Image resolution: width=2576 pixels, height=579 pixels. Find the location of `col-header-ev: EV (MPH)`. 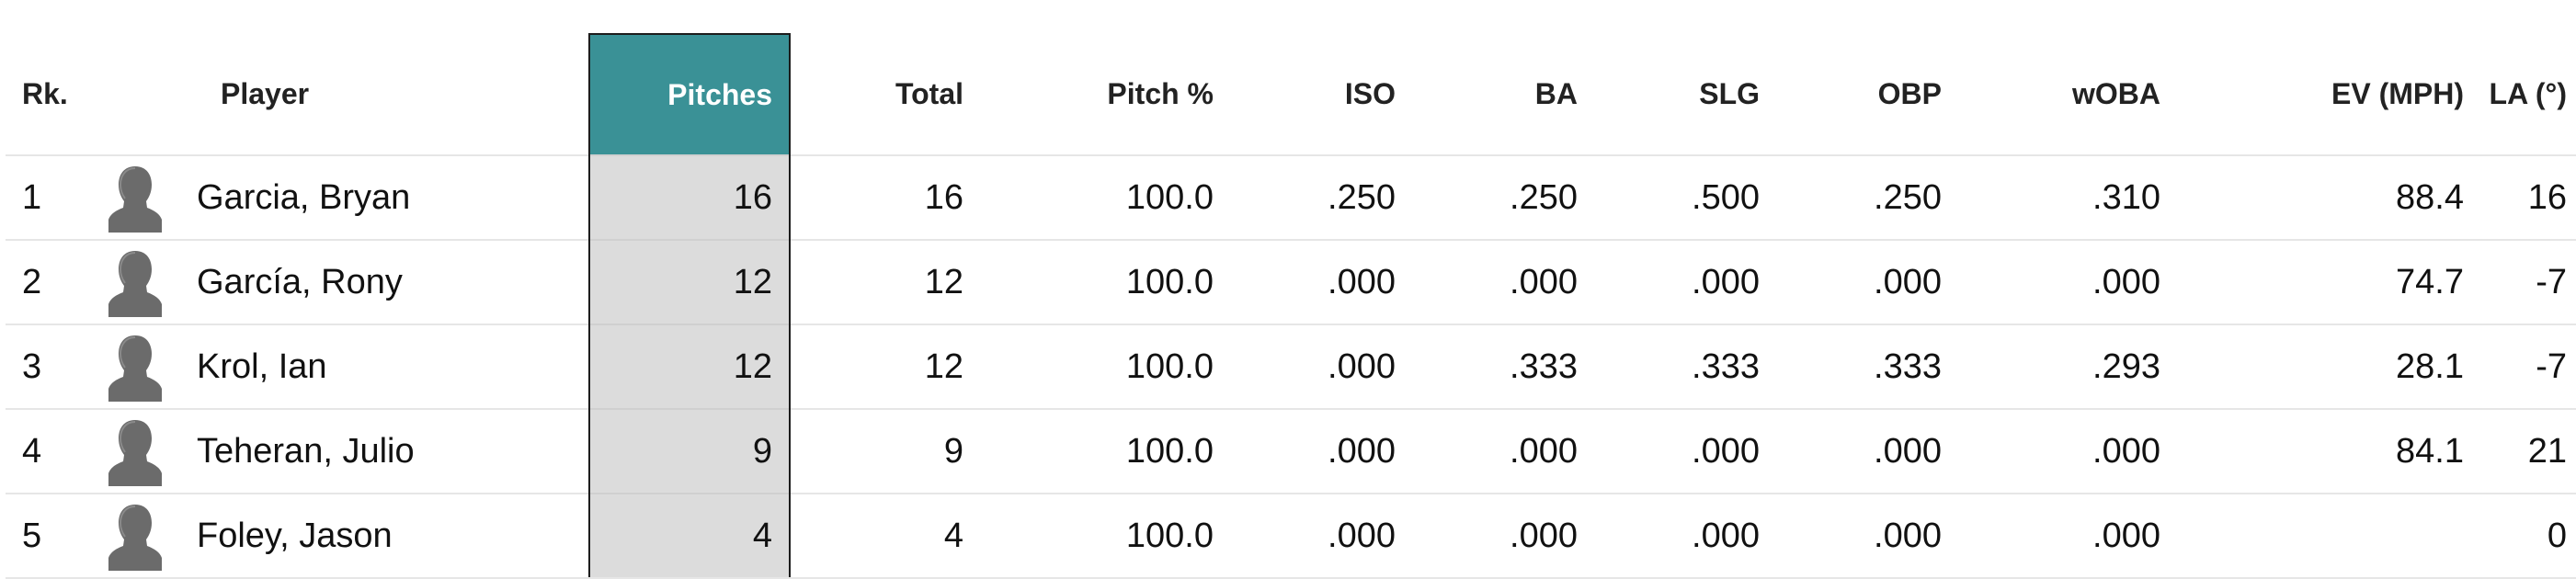

col-header-ev: EV (MPH) is located at coordinates (2397, 93).